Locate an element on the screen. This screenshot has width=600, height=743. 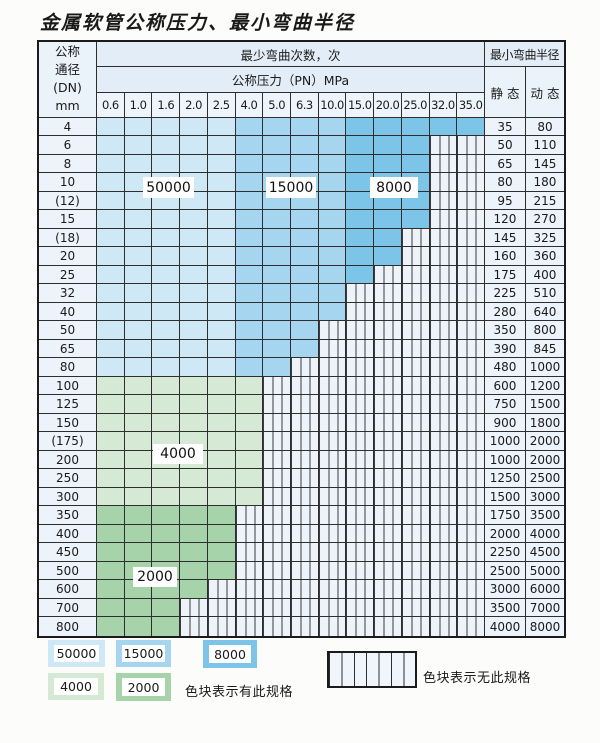
dn-cell: 600 is located at coordinates (68, 589).